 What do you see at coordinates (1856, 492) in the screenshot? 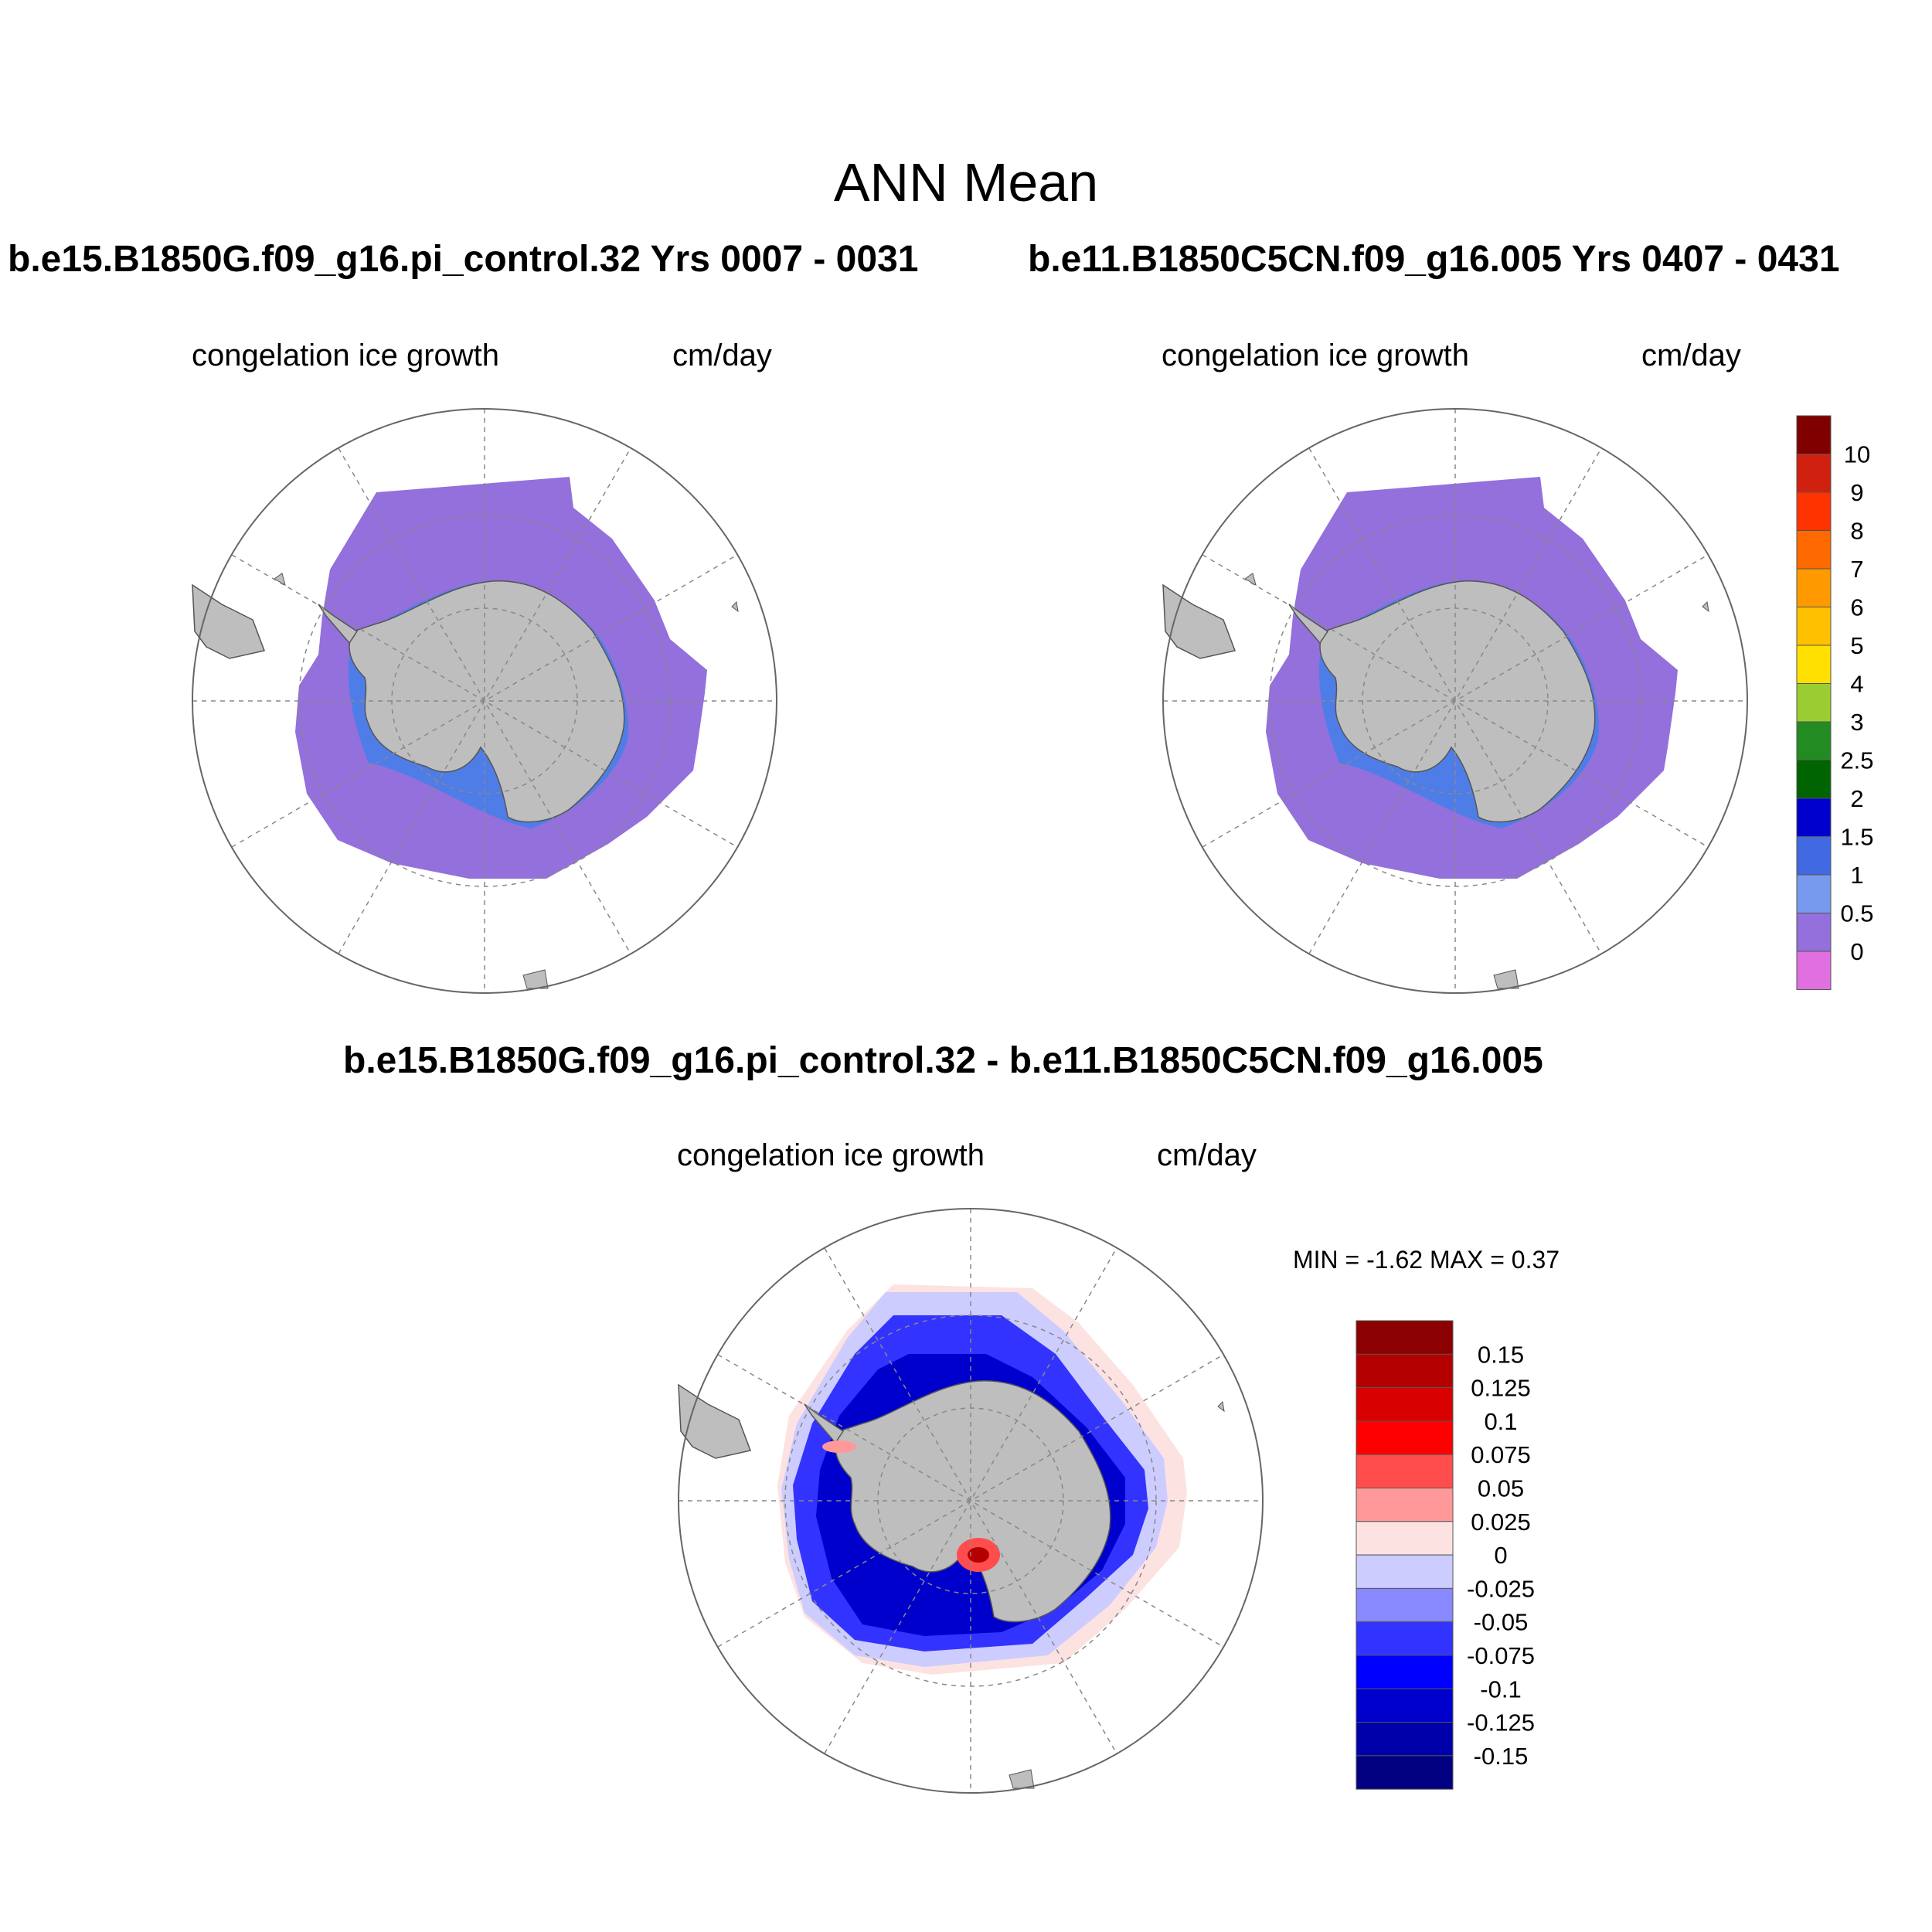
I see `colorbar-main-label: 9` at bounding box center [1856, 492].